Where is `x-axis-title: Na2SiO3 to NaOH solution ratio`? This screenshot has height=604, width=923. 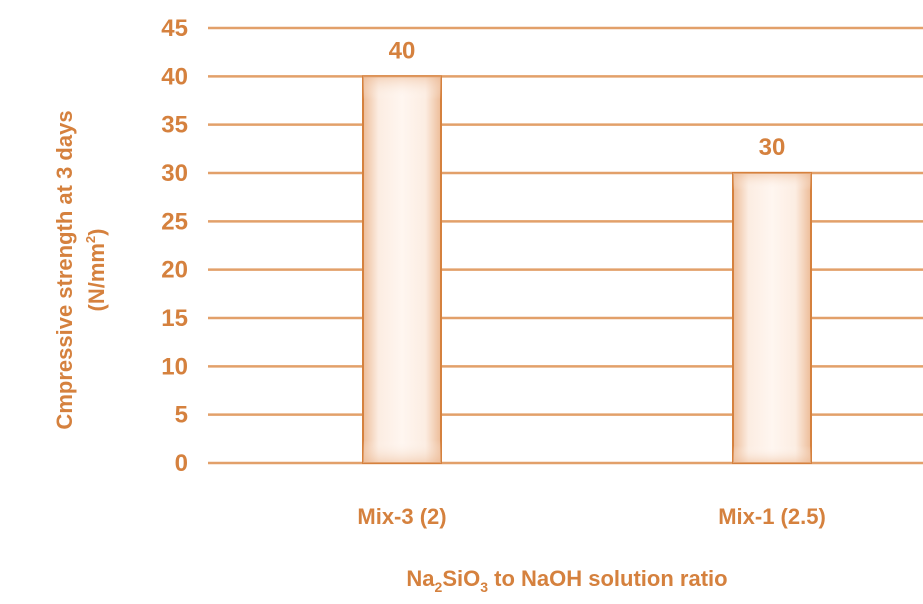 x-axis-title: Na2SiO3 to NaOH solution ratio is located at coordinates (566, 580).